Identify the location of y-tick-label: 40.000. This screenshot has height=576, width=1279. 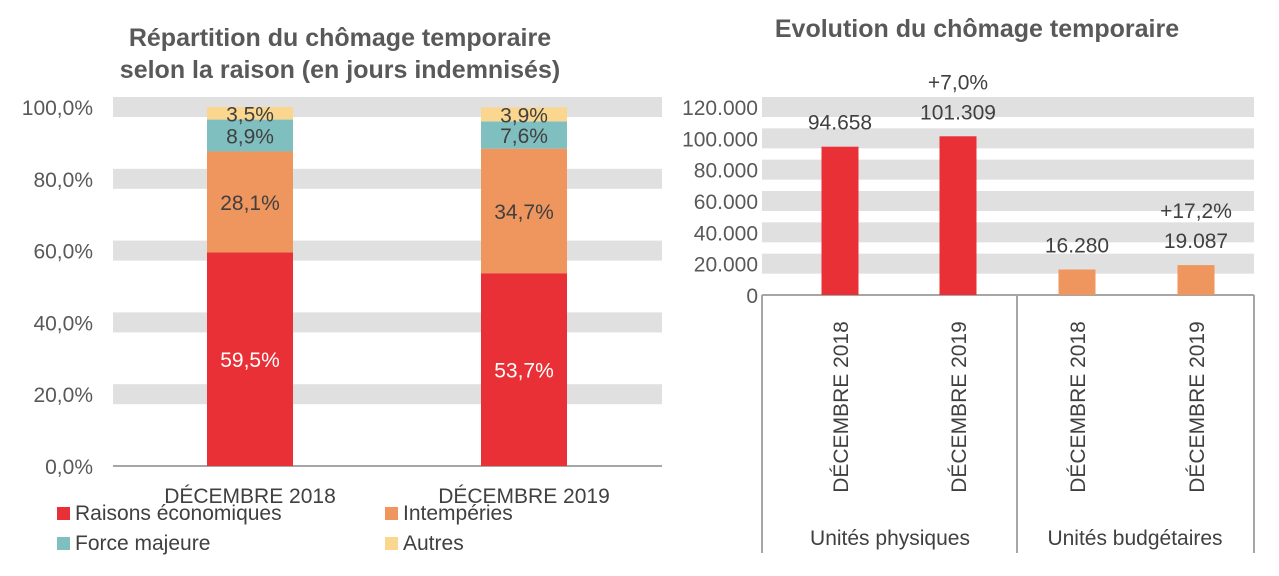
(726, 233).